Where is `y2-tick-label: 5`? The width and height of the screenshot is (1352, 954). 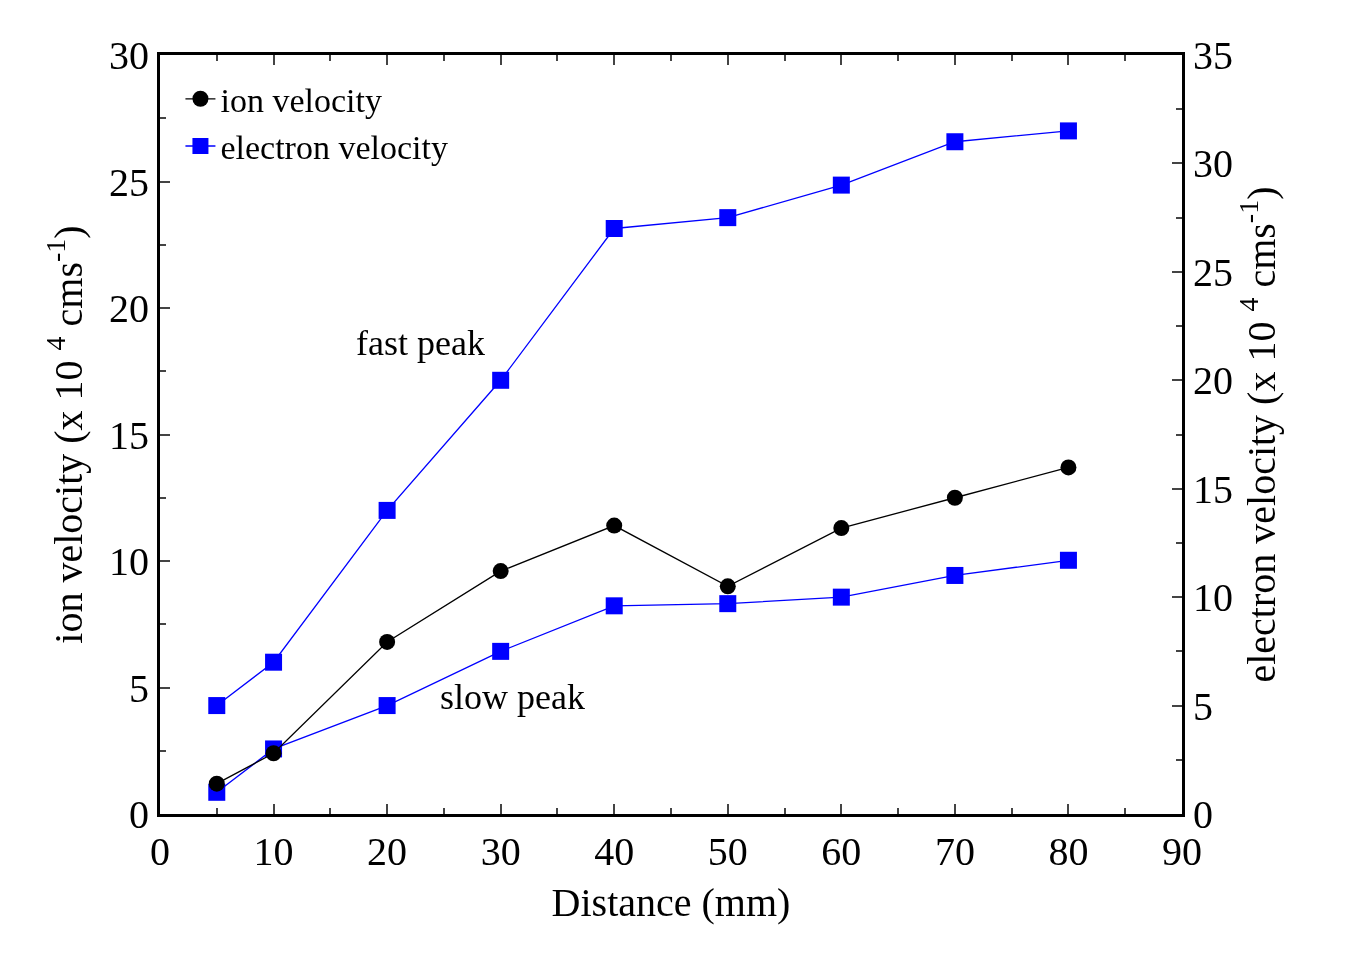
y2-tick-label: 5 is located at coordinates (1203, 706).